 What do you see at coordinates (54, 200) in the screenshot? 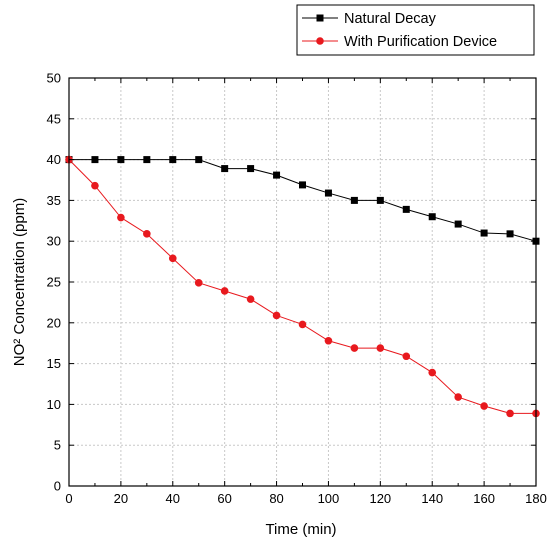
I see `y-tick-label: 35` at bounding box center [54, 200].